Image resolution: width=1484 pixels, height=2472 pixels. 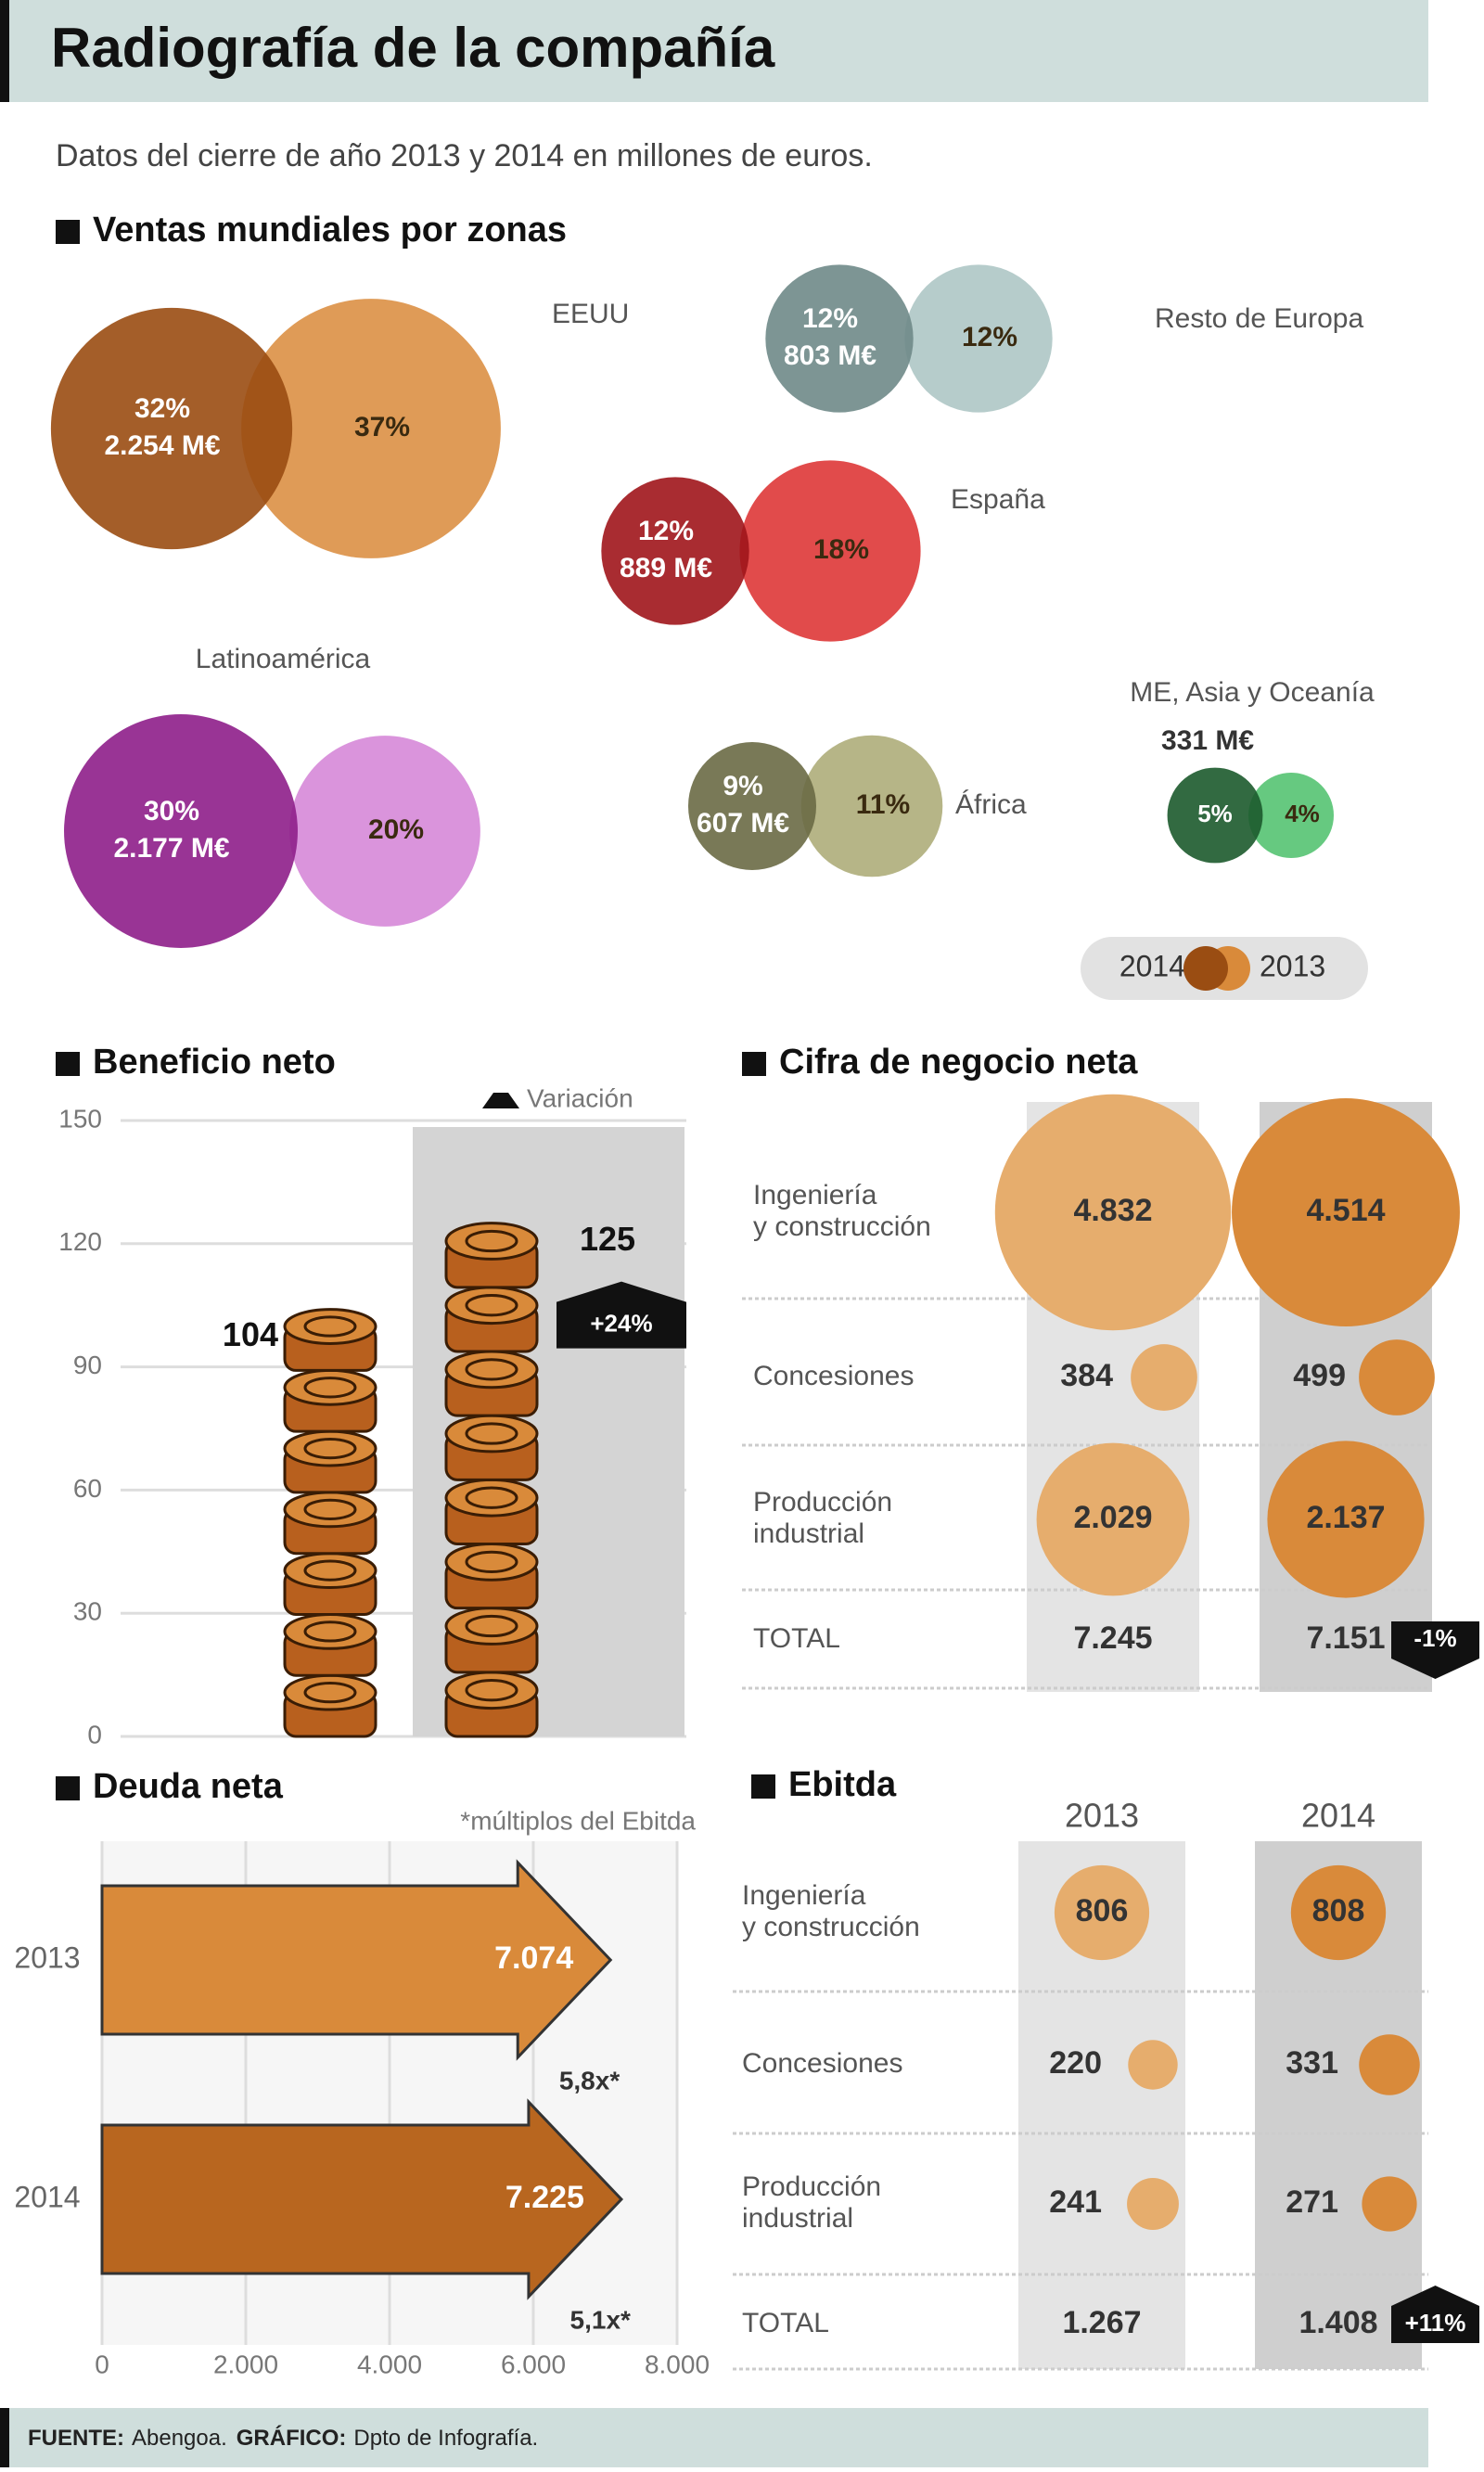 What do you see at coordinates (590, 314) in the screenshot?
I see `zone-label: EEUU` at bounding box center [590, 314].